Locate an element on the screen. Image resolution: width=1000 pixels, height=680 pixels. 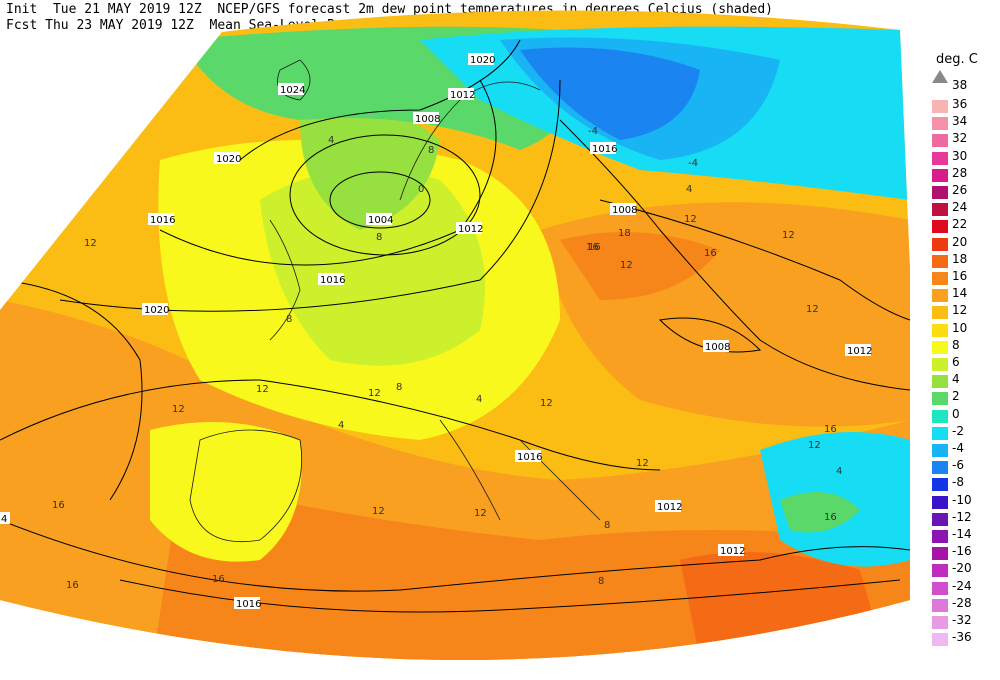
svg-text: 4 is located at coordinates (4, 519).